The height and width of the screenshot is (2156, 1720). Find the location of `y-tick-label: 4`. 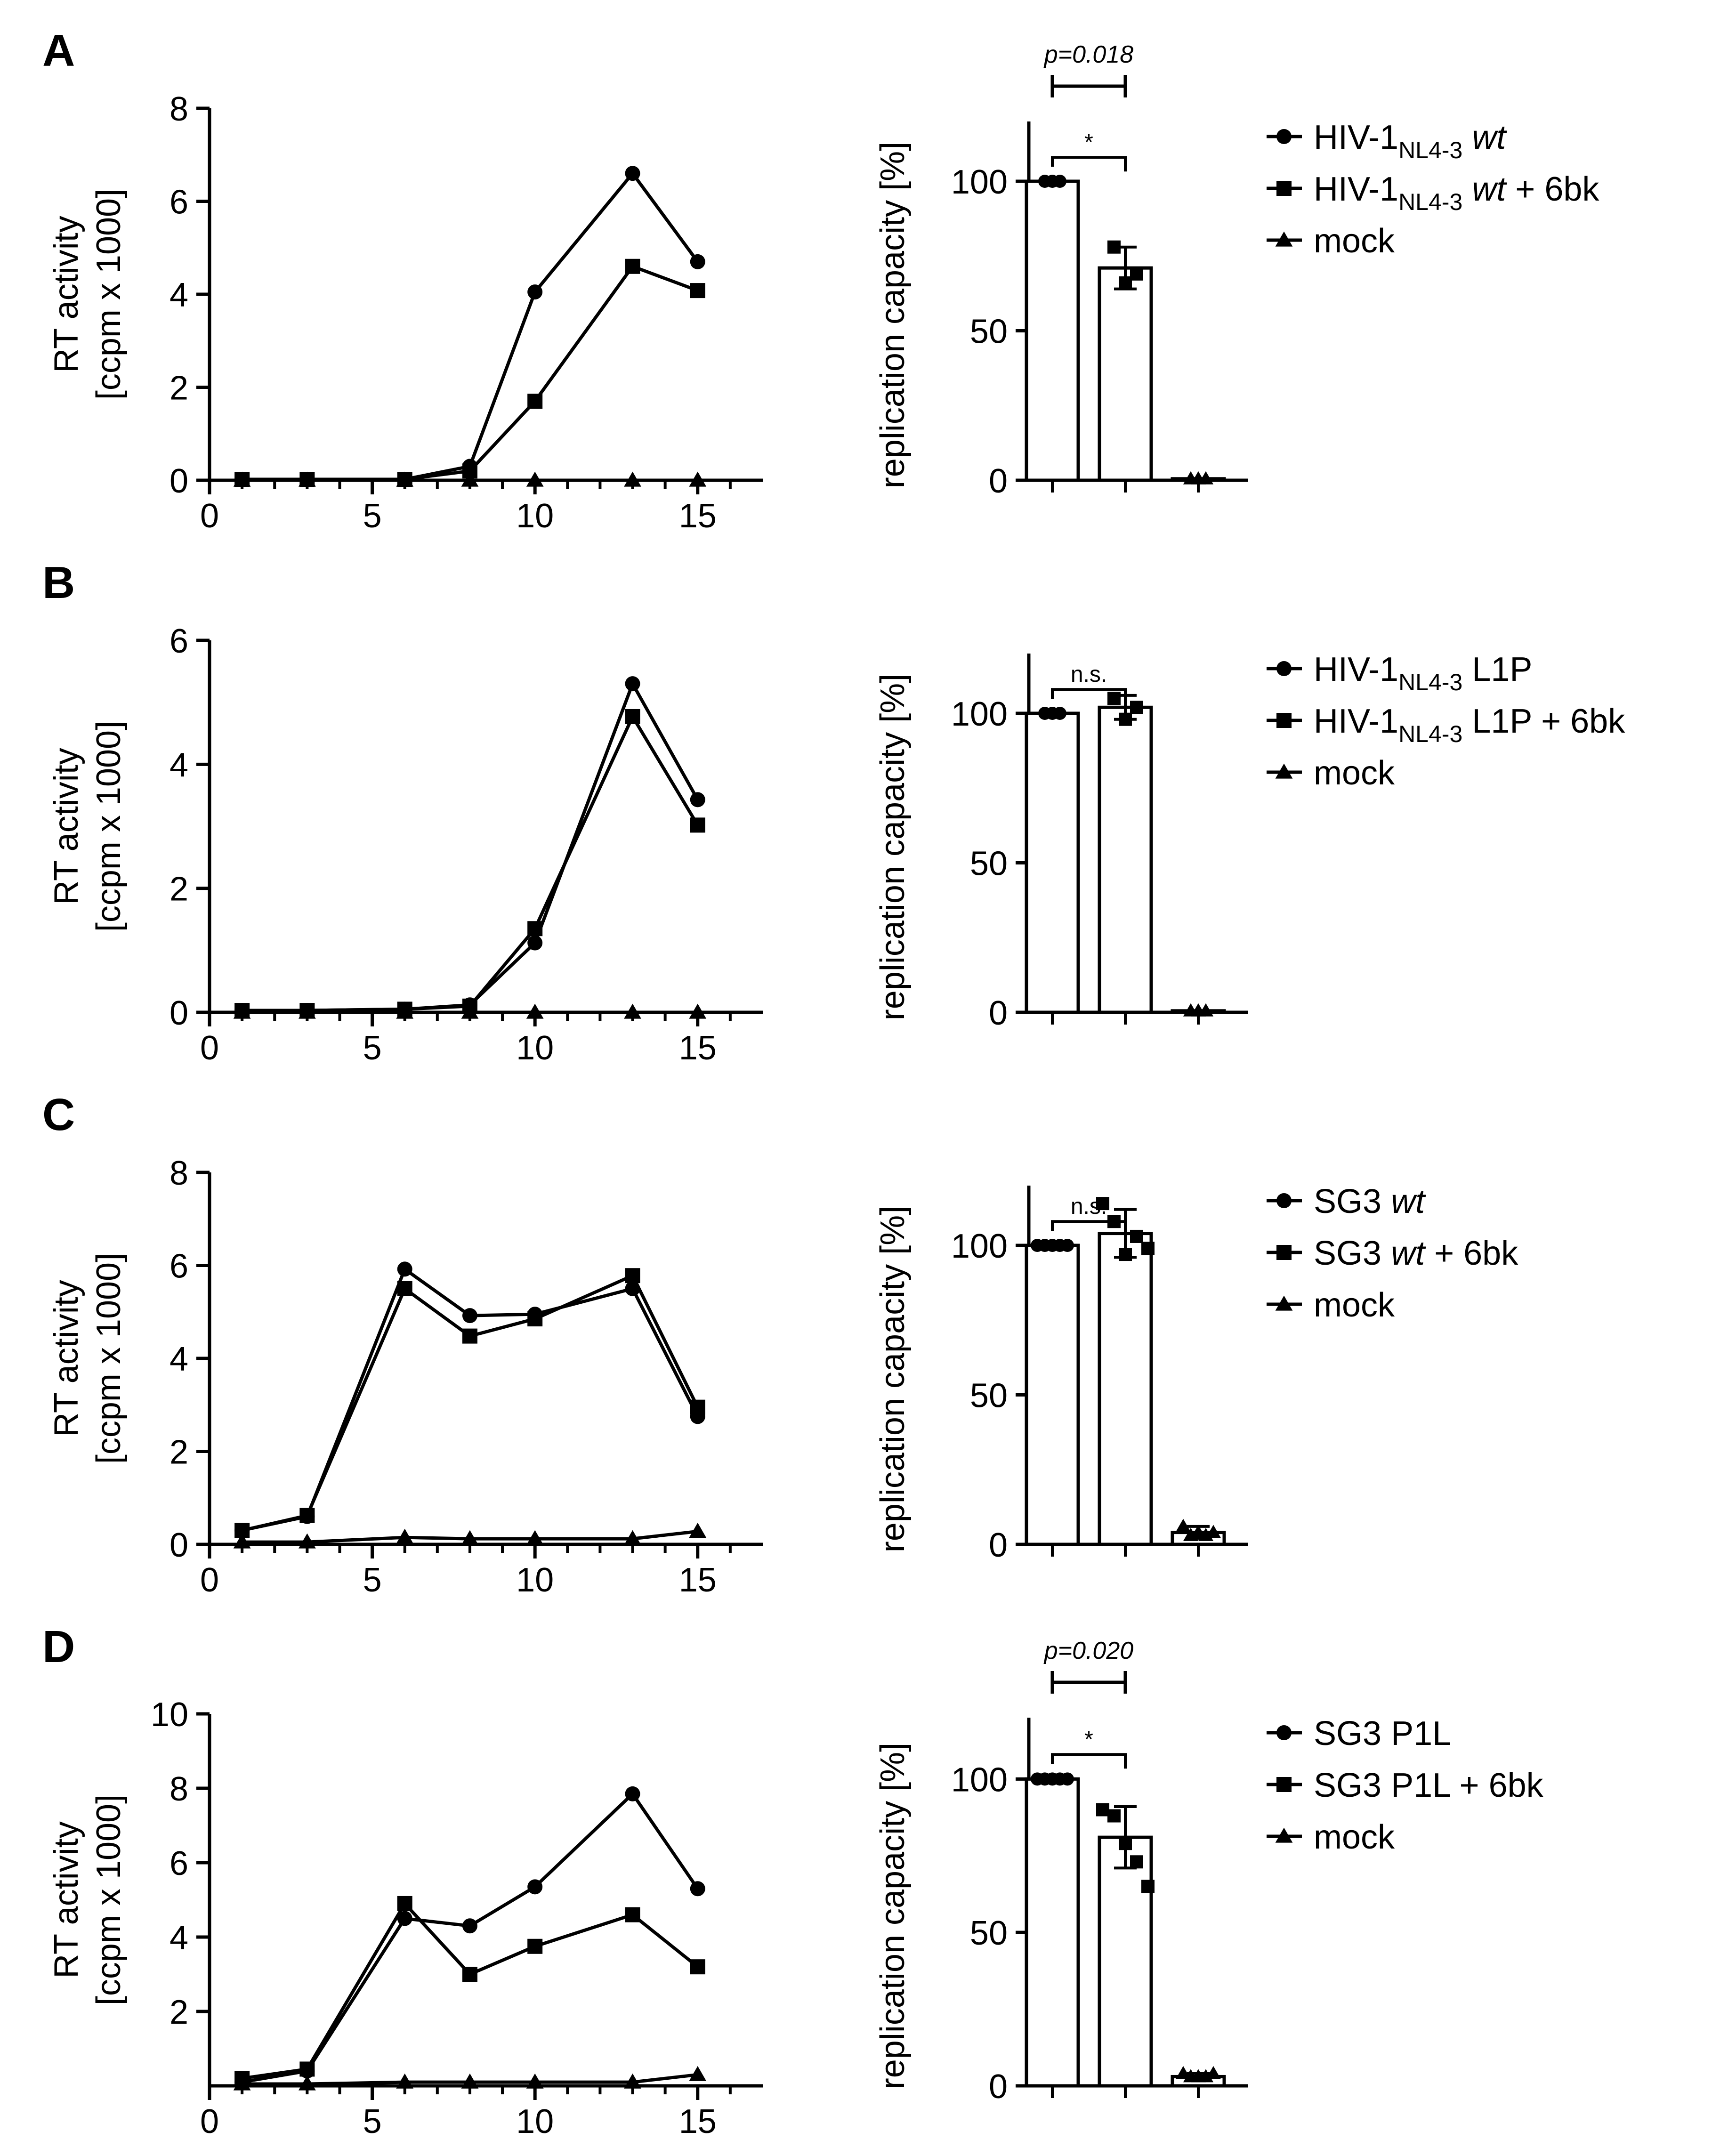

y-tick-label: 4 is located at coordinates (179, 1938).